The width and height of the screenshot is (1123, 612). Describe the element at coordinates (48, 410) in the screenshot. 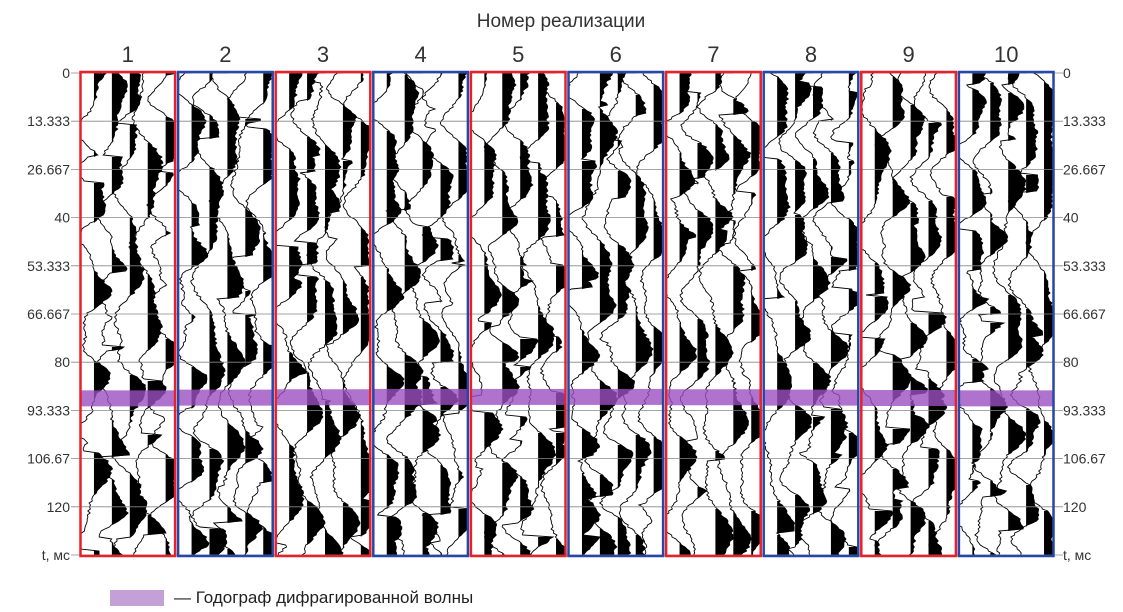

I see `y-tick-label-left: 93.333` at that location.